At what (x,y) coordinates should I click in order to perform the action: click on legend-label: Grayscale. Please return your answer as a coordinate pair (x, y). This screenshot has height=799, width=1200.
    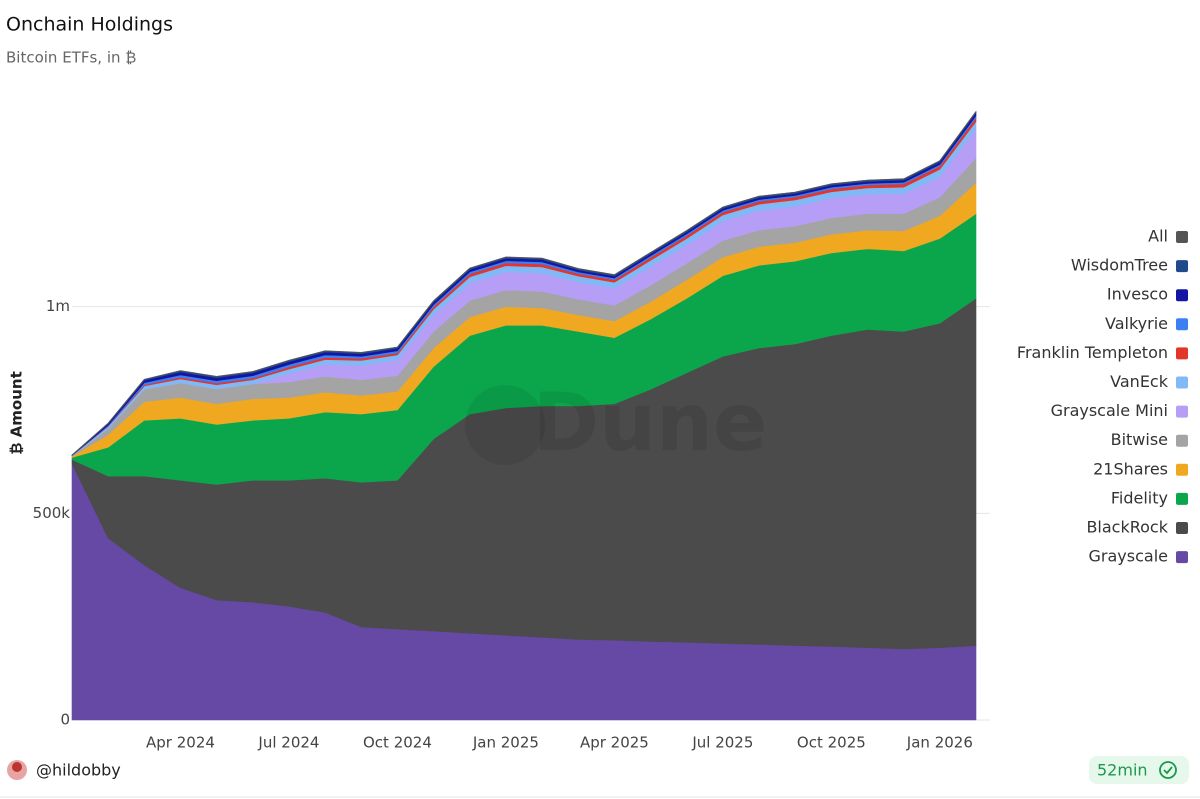
    Looking at the image, I should click on (1128, 556).